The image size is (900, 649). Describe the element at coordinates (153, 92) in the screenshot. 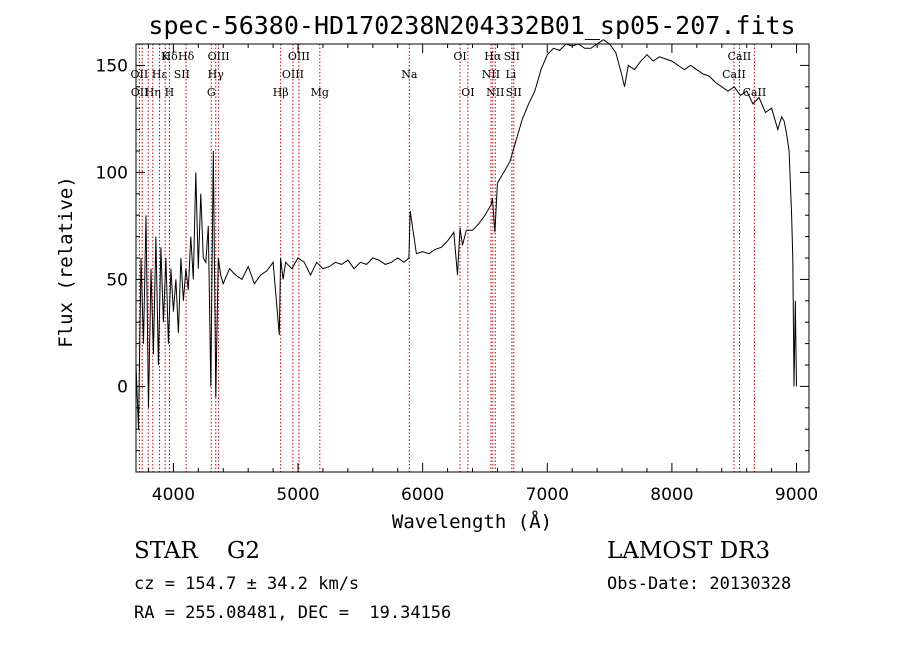

I see `emission-line-label: Hη` at that location.